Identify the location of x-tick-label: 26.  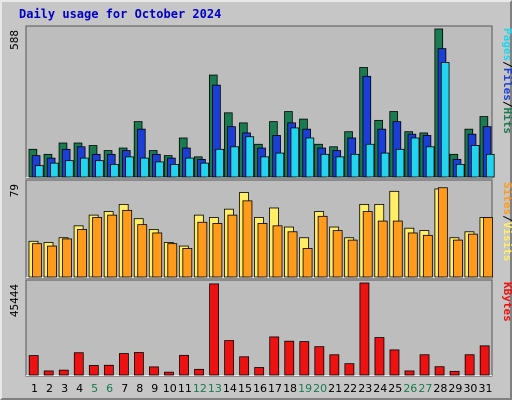
(410, 388).